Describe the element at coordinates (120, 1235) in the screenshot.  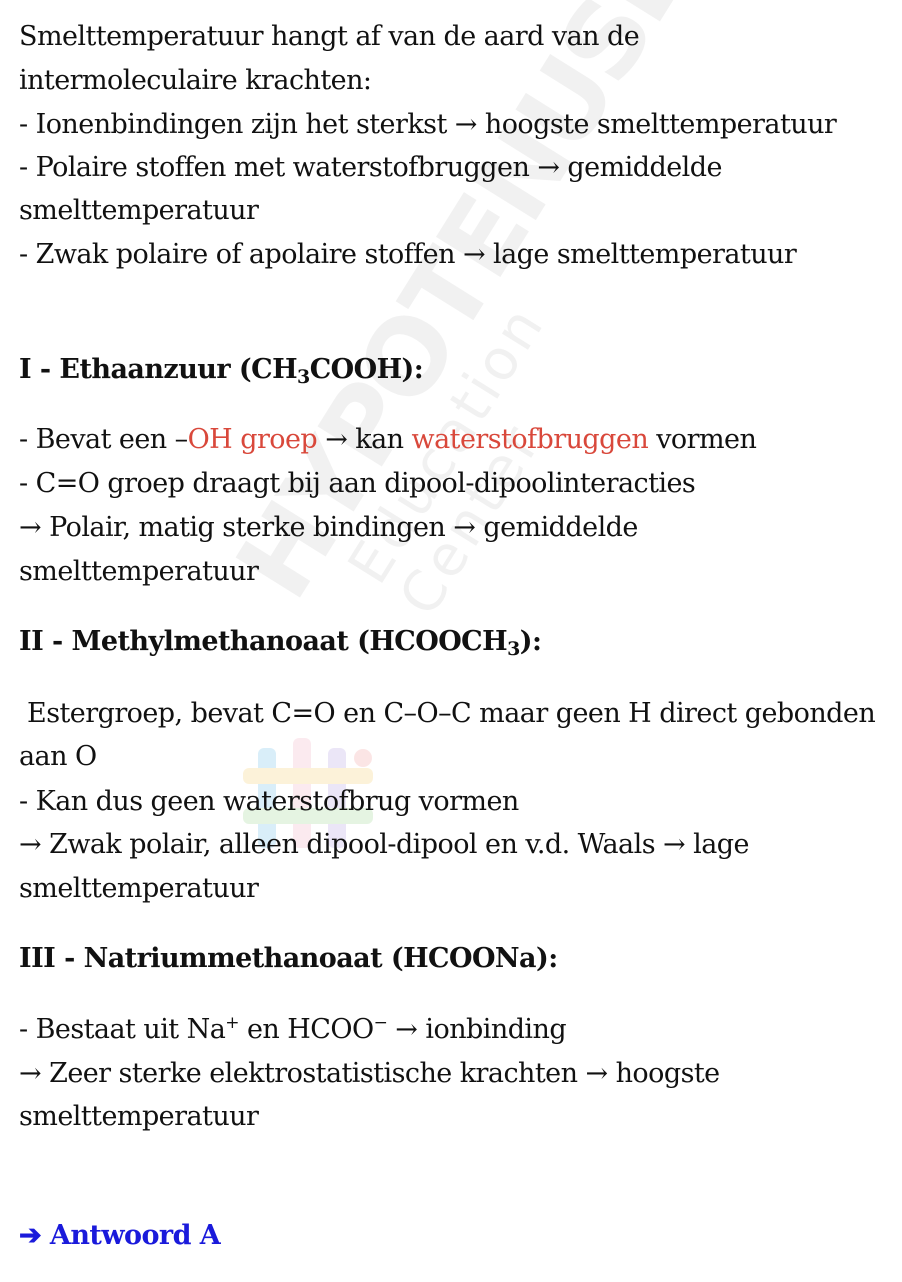
I see `answer-label: ➔ Antwoord A` at that location.